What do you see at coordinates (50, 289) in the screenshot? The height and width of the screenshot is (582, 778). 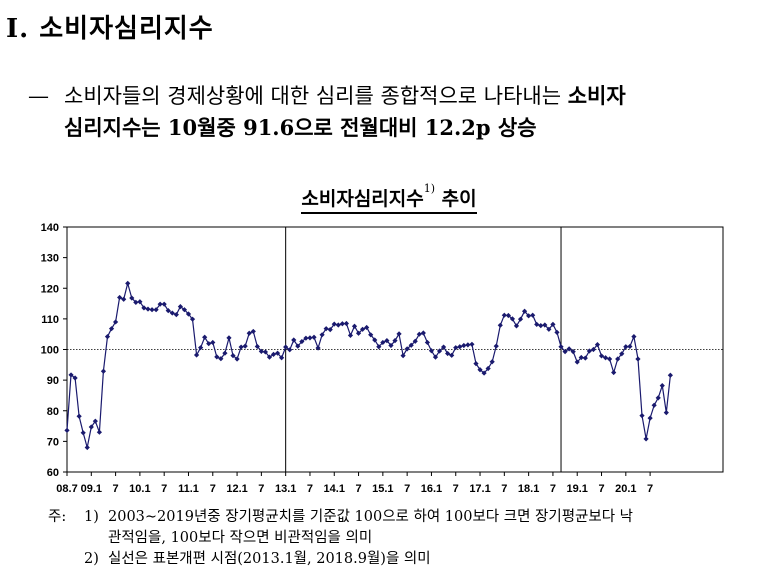 I see `y-tick-label: 120` at bounding box center [50, 289].